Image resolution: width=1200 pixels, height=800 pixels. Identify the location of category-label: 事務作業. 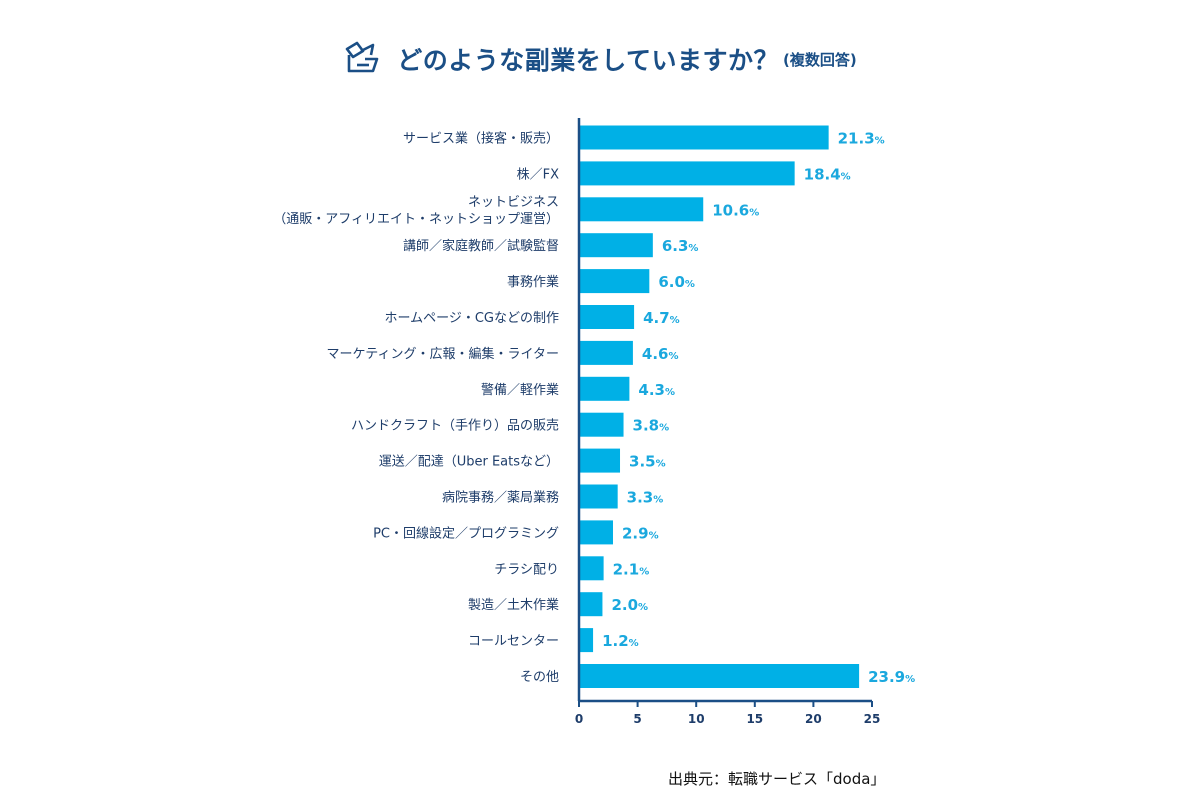
(533, 282).